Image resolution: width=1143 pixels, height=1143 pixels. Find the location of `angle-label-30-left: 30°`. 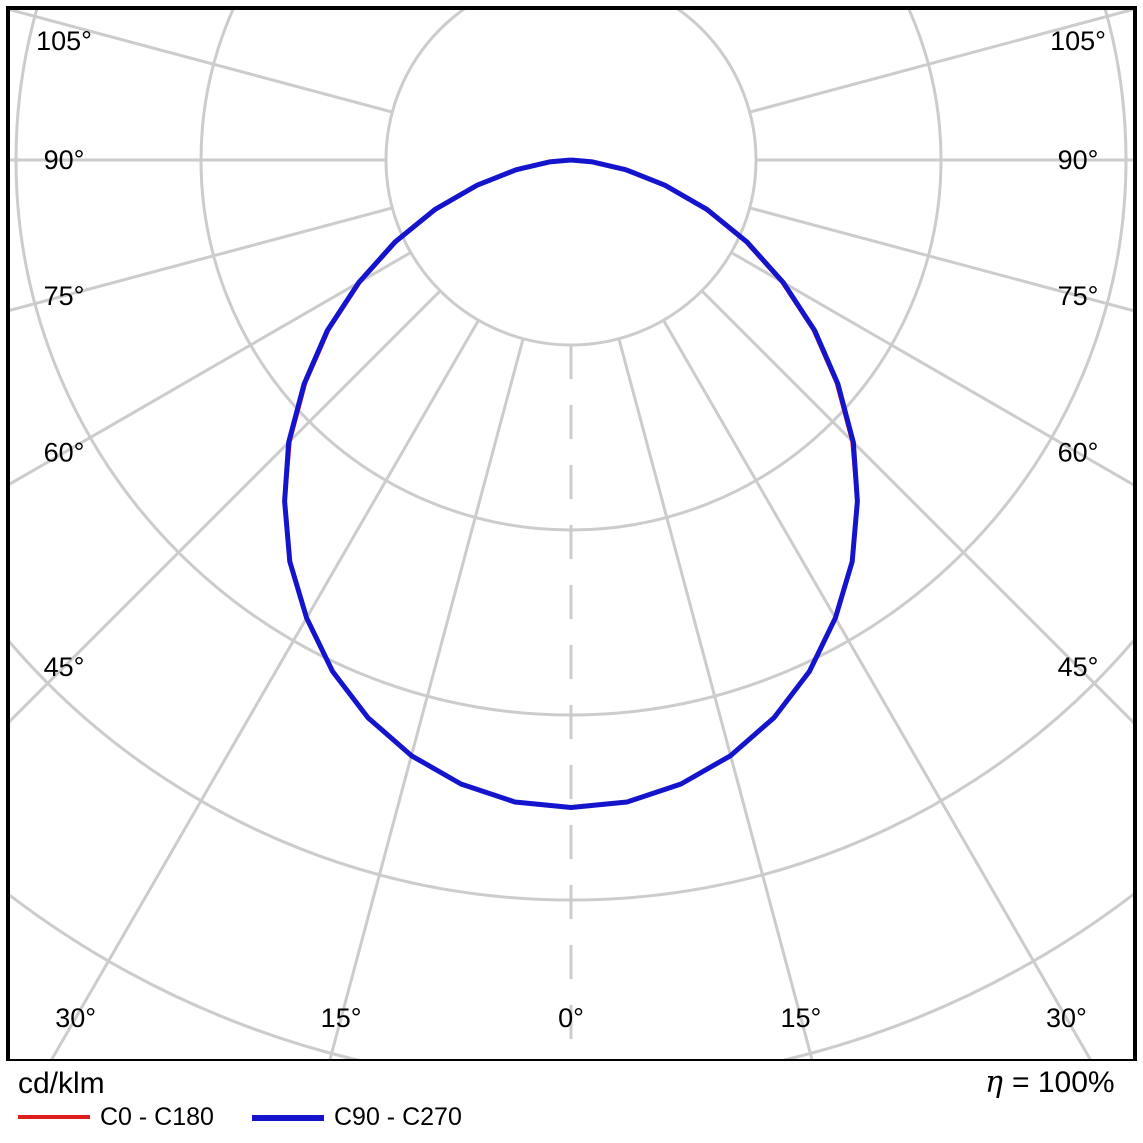

angle-label-30-left: 30° is located at coordinates (75, 1018).